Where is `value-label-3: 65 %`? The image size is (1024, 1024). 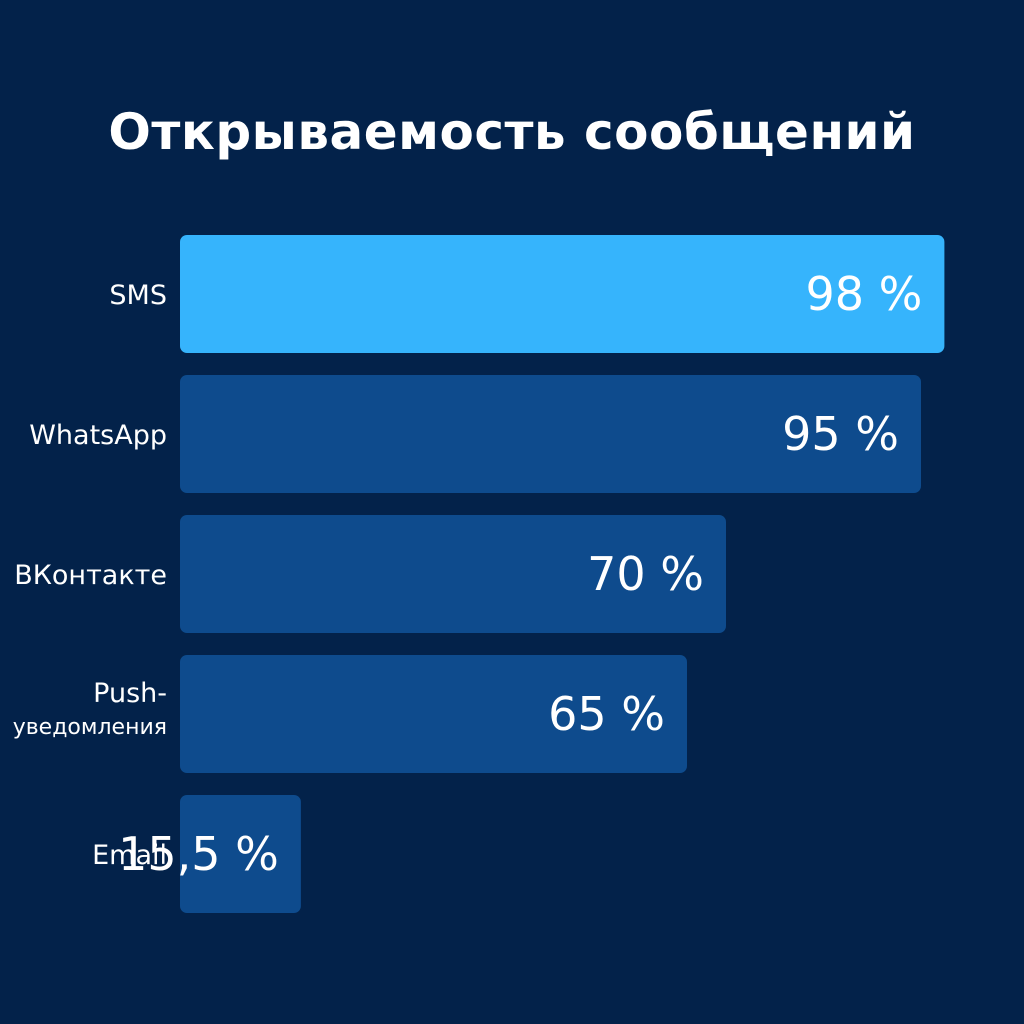
value-label-3: 65 % is located at coordinates (606, 714).